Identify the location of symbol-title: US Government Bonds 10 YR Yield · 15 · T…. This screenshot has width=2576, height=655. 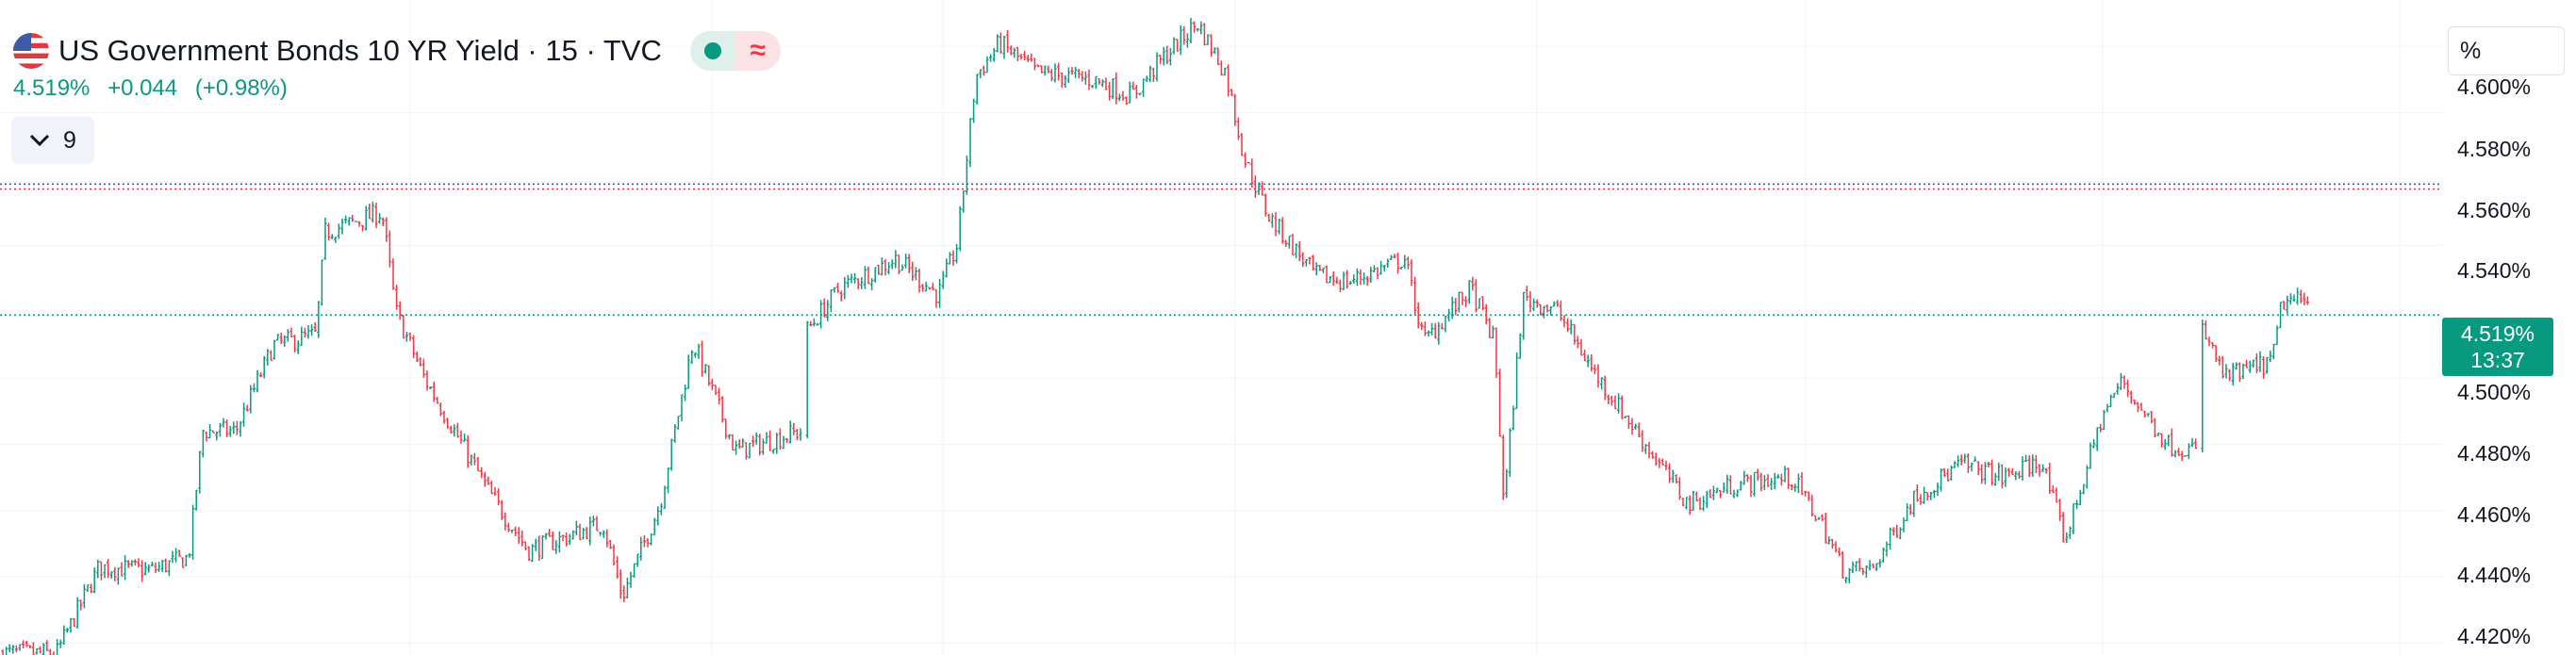
(360, 51).